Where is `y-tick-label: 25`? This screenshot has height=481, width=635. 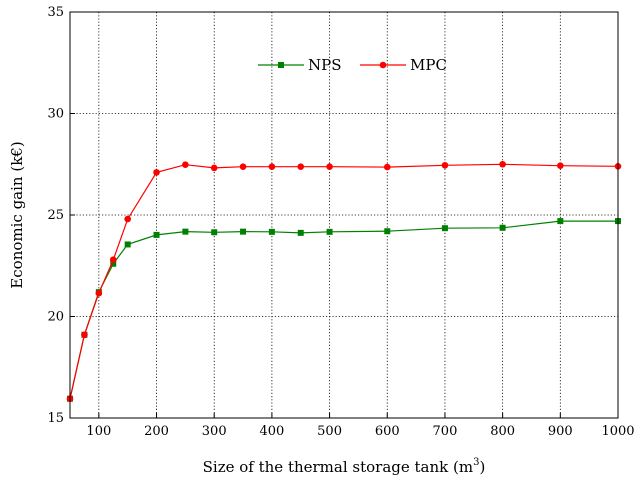
y-tick-label: 25 is located at coordinates (55, 215).